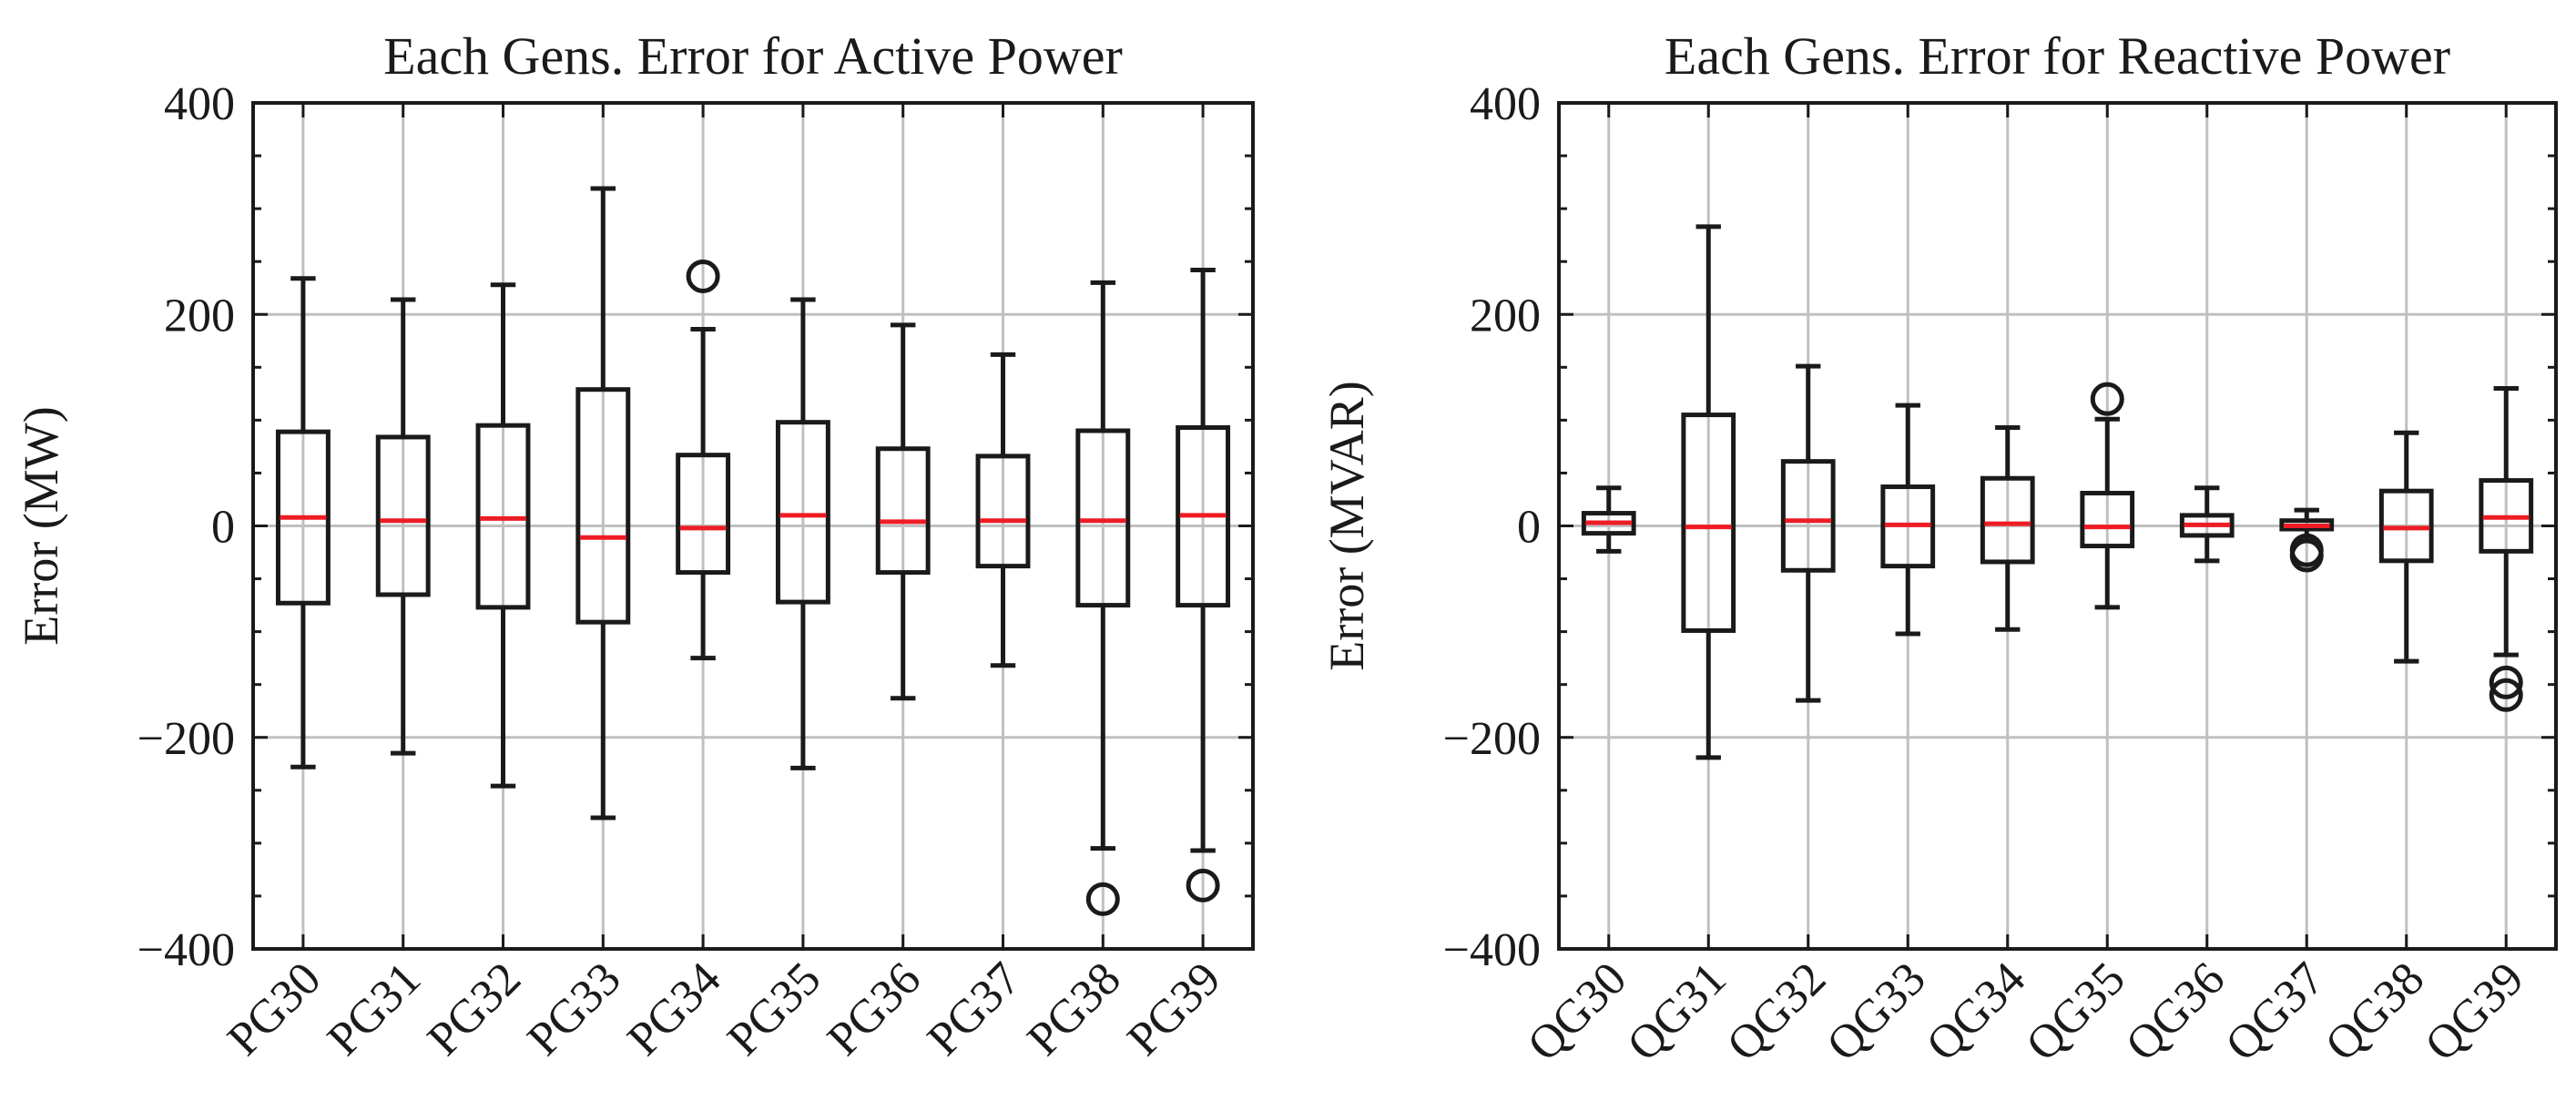  Describe the element at coordinates (2375, 1012) in the screenshot. I see `x-tick-label: QG38` at that location.